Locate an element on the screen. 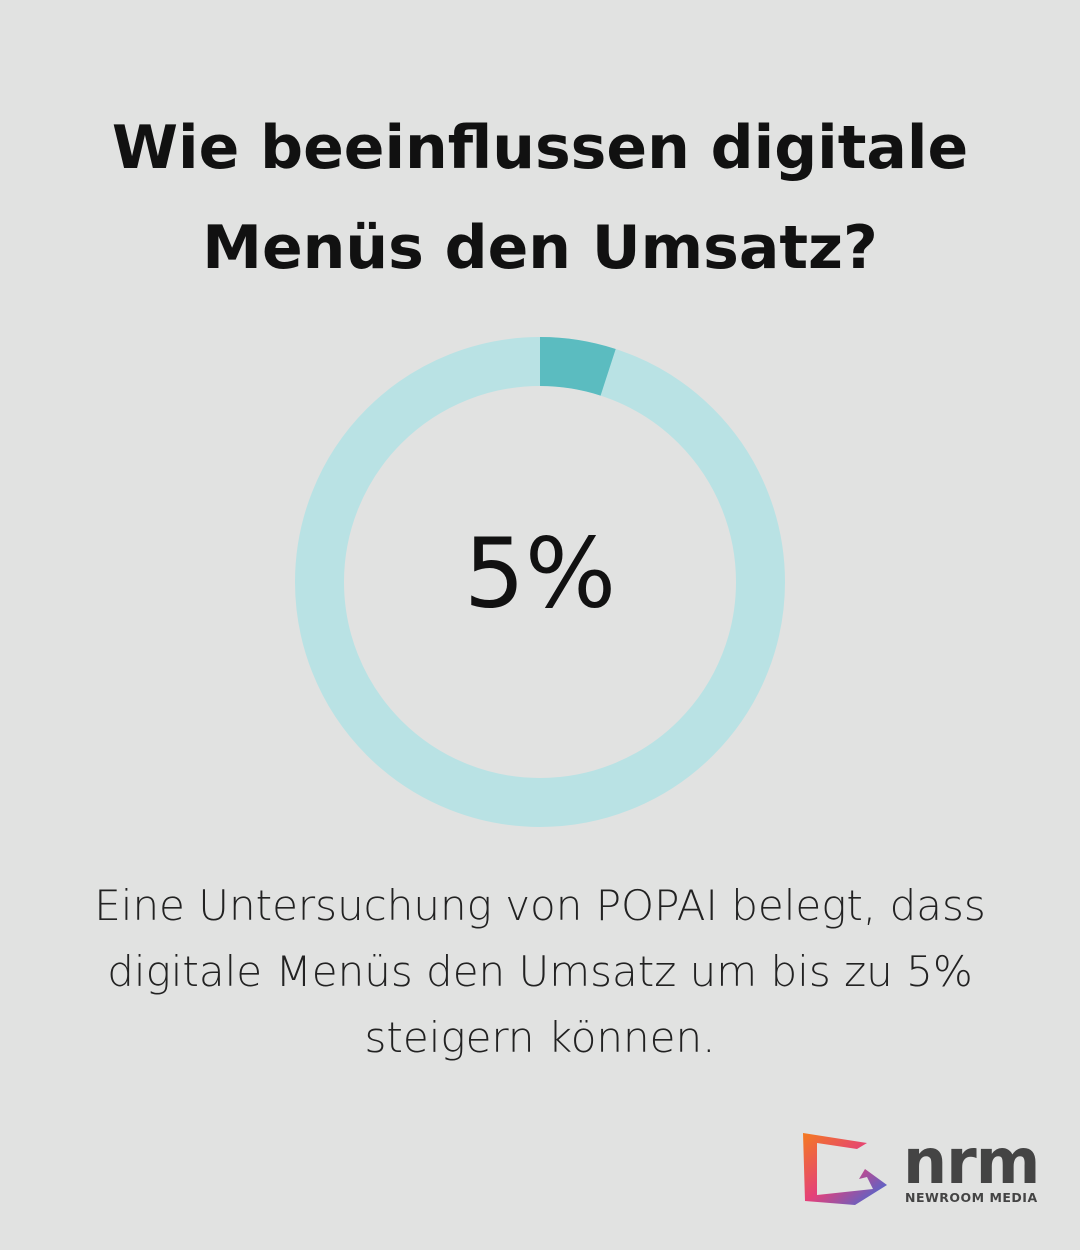 The height and width of the screenshot is (1250, 1080). logo-icon is located at coordinates (845, 1169).